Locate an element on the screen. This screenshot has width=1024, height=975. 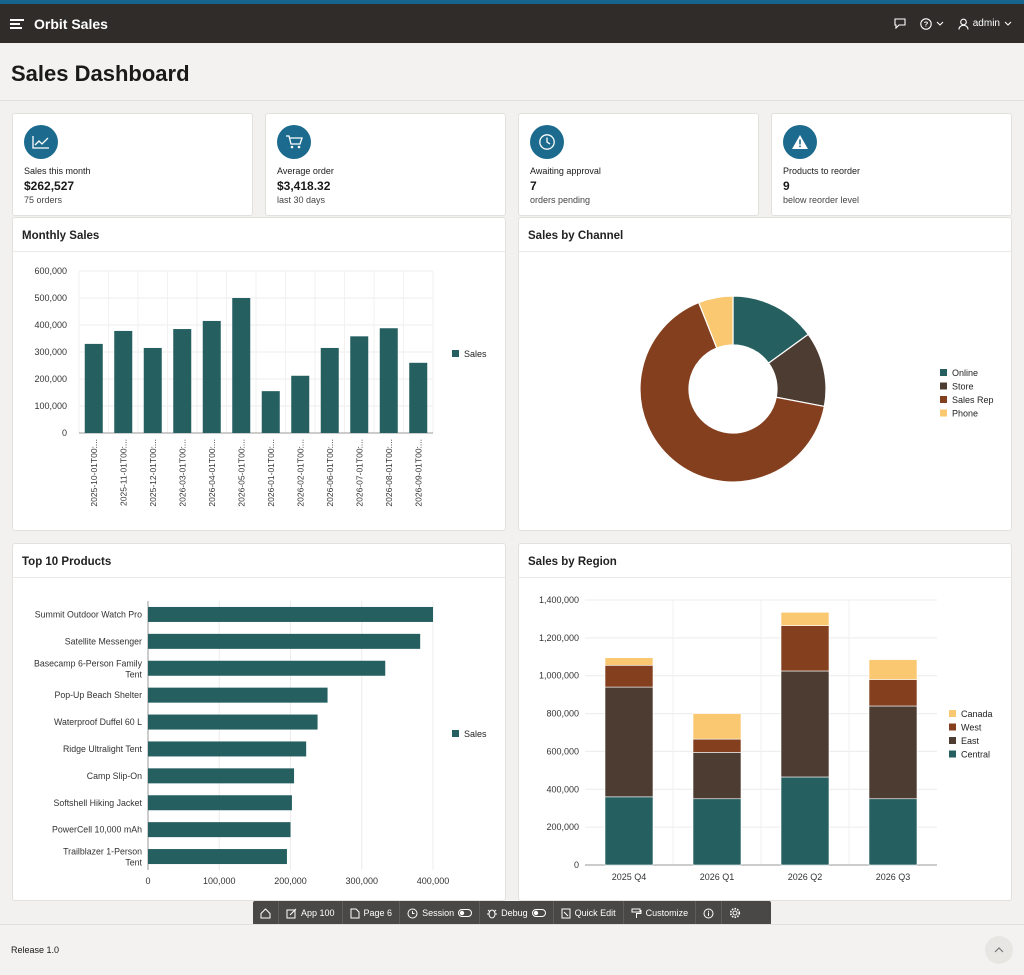
y-tick-label: Pop-Up Beach Shelter is located at coordinates (98, 695).